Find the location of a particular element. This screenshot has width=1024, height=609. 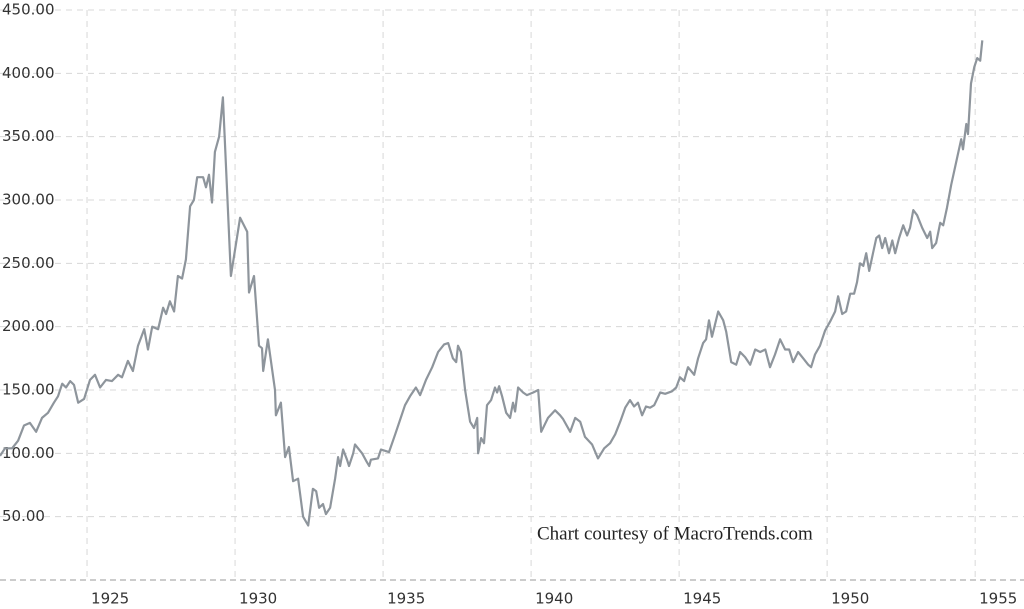

x-tick-label: 1930 is located at coordinates (258, 599).